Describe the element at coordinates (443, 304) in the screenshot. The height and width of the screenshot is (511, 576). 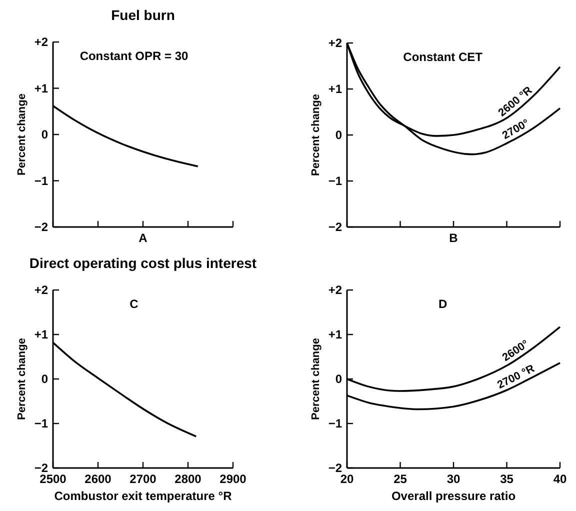
I see `annotation: D` at that location.